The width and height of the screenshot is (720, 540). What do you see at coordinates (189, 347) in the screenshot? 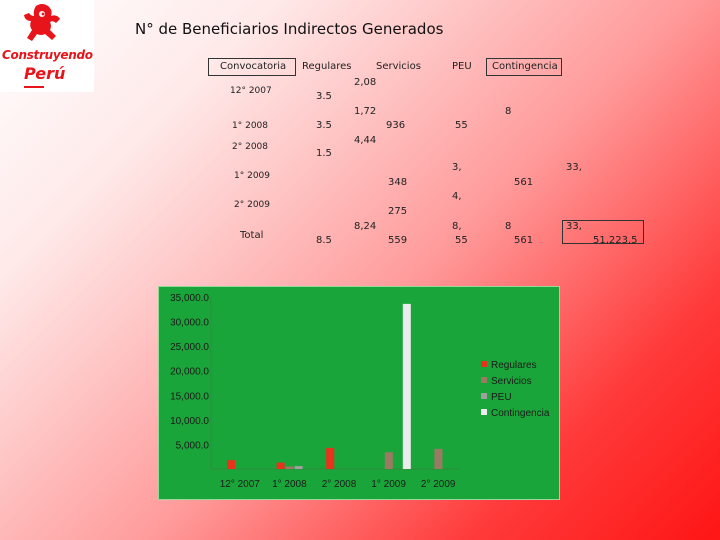
I see `y-tick-label: 25,000.0` at bounding box center [189, 347].